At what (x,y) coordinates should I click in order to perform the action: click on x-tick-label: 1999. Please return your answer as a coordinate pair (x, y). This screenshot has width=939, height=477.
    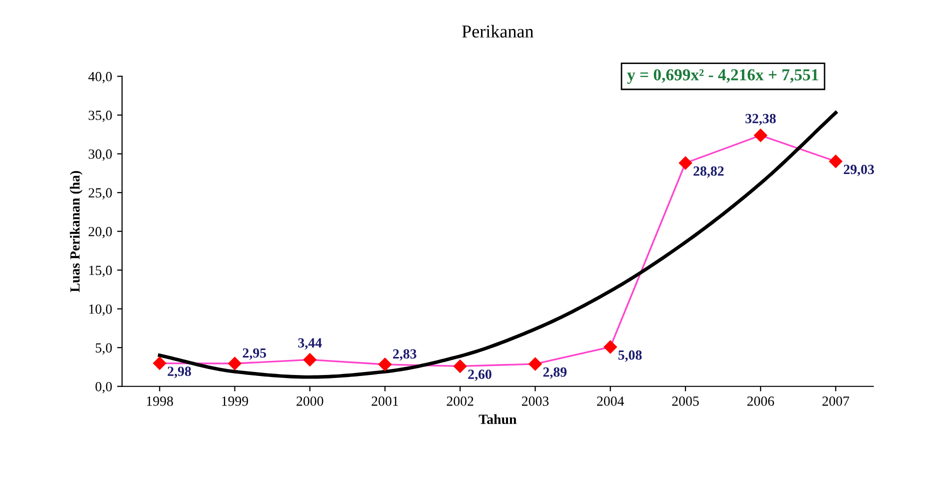
    Looking at the image, I should click on (235, 401).